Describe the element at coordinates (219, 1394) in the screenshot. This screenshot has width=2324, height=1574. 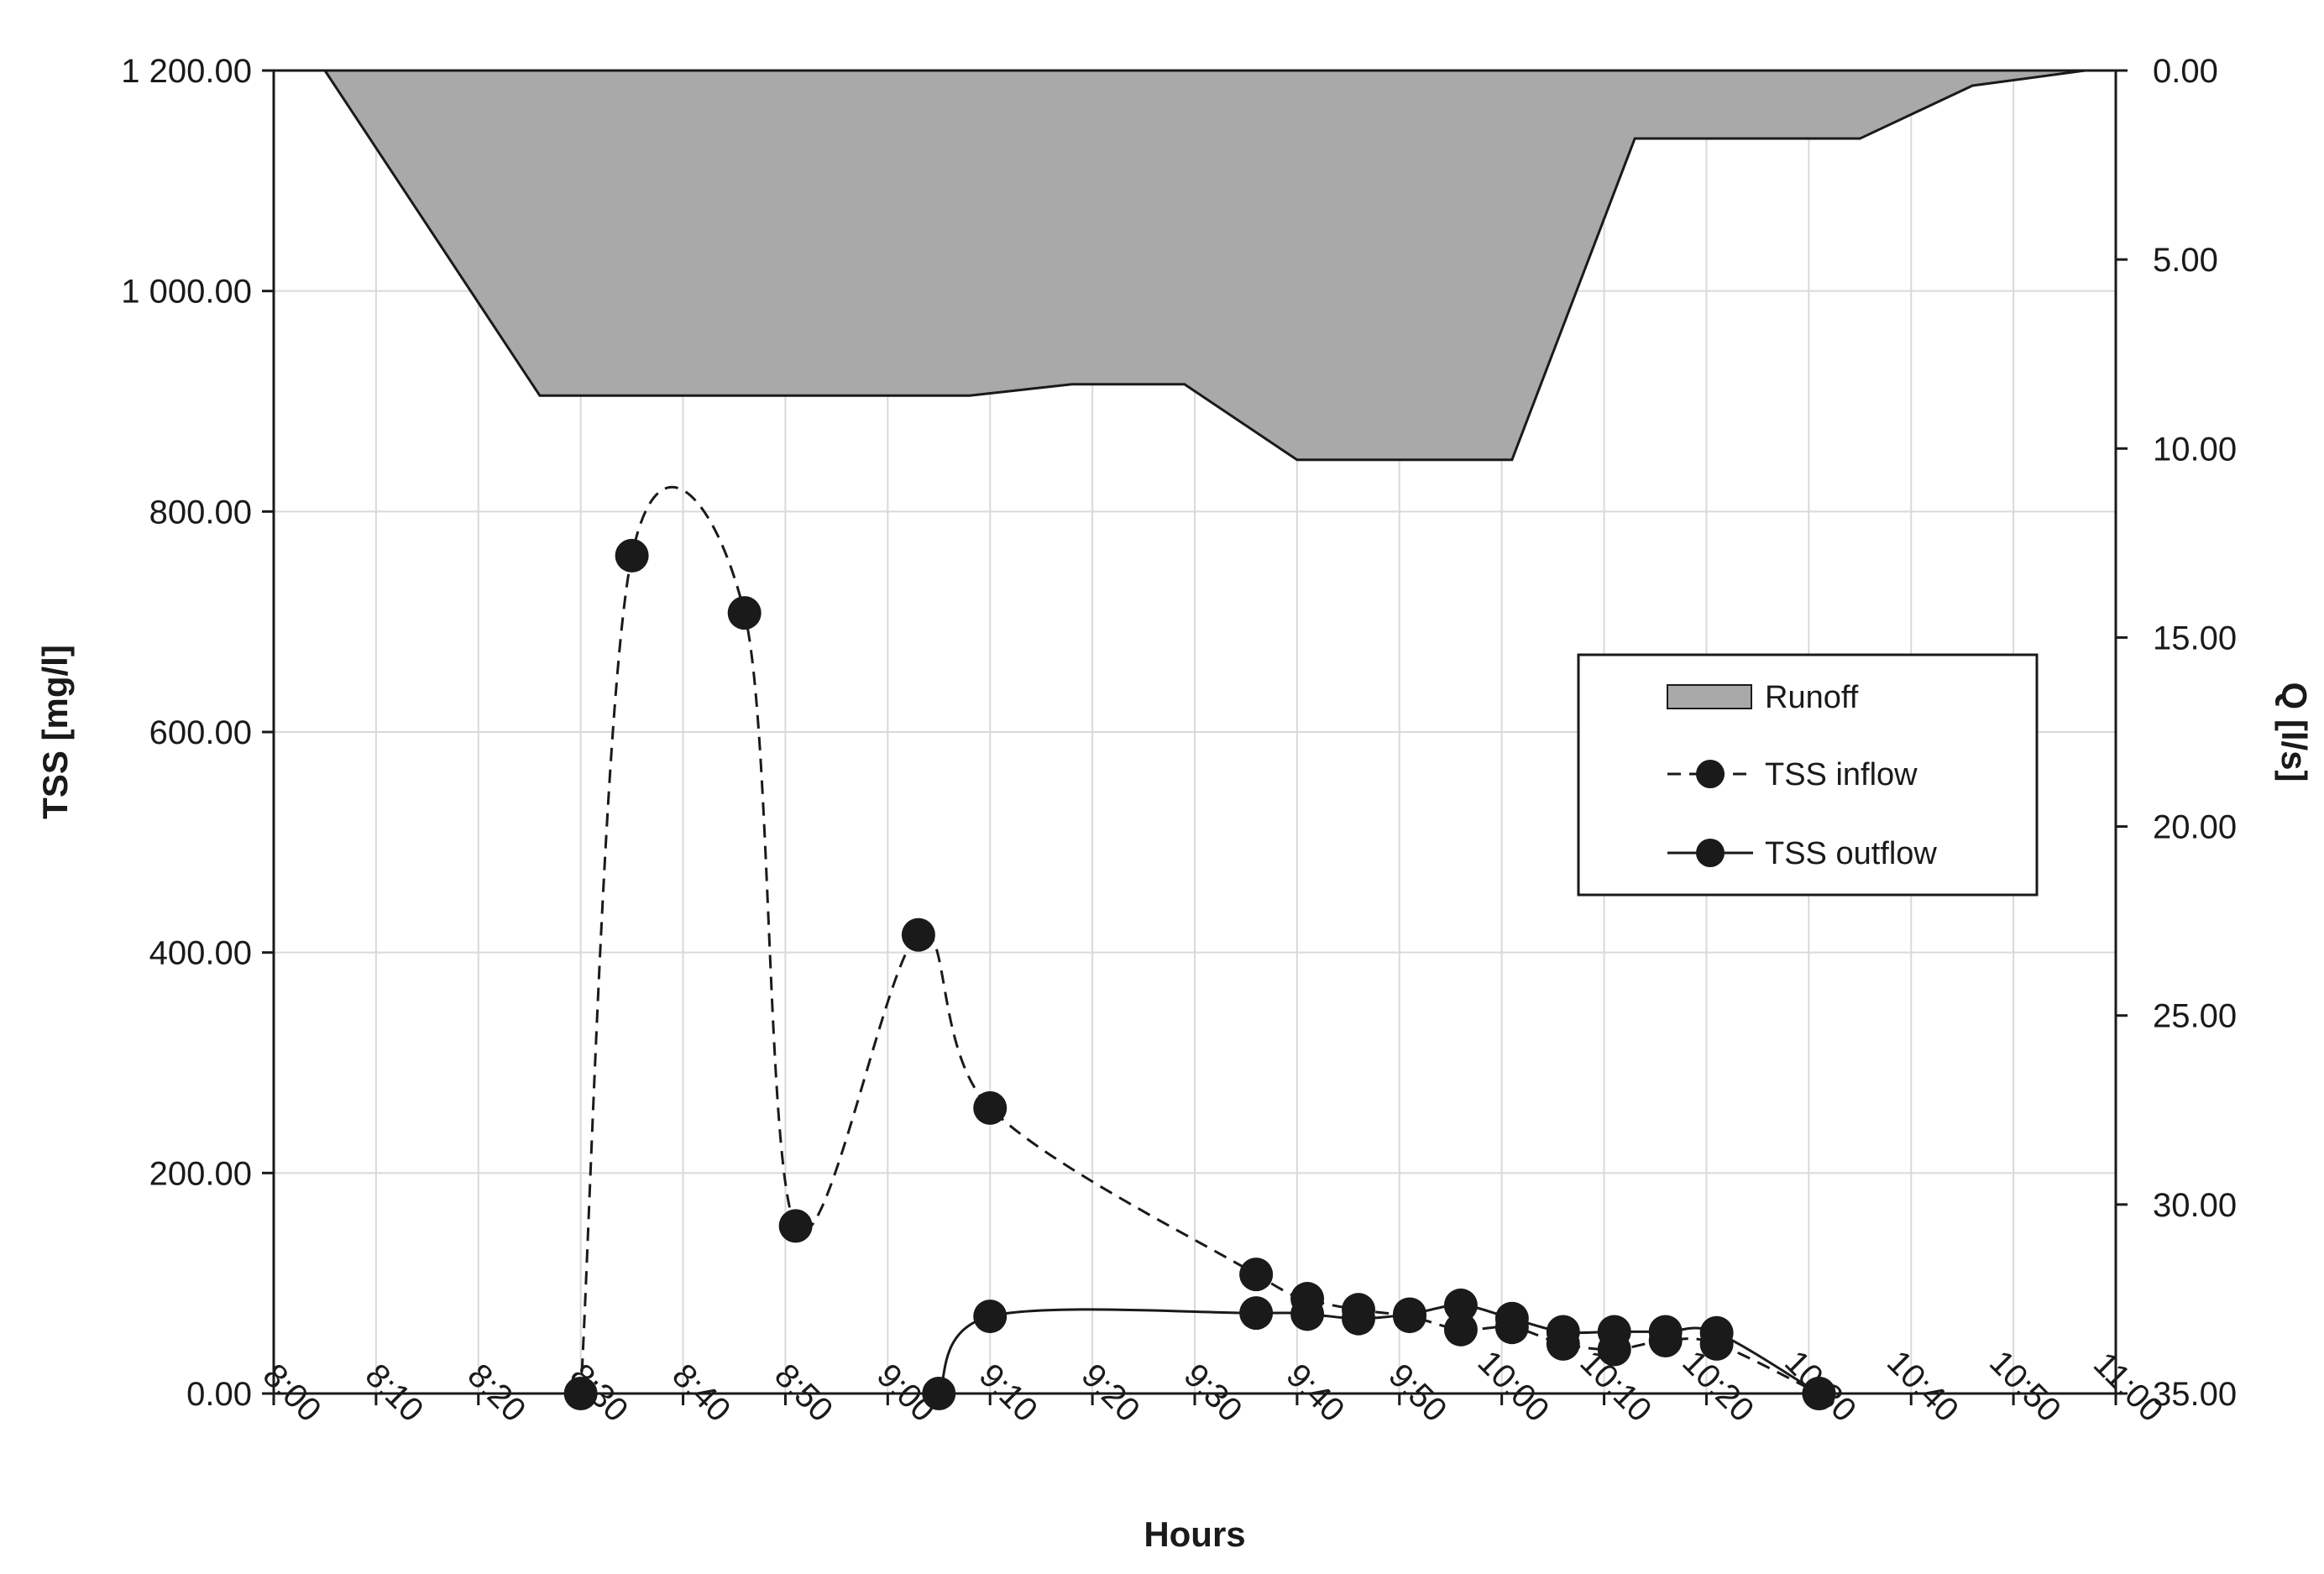
I see `y-tick-label: 0.00` at that location.